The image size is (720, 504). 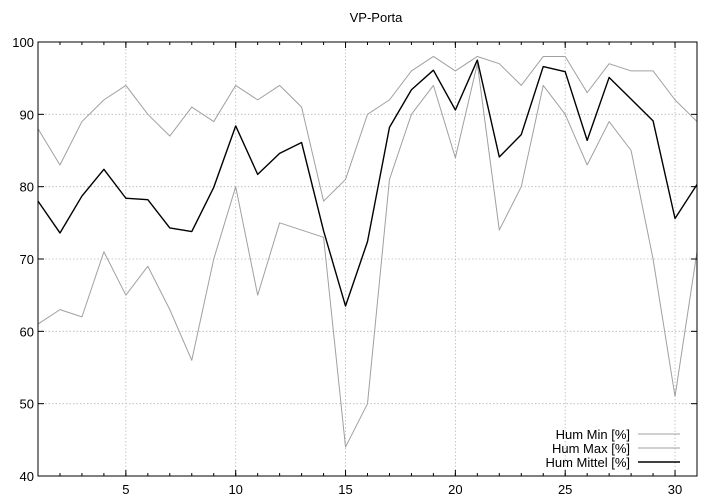 What do you see at coordinates (587, 462) in the screenshot?
I see `legend-label: Hum Mittel [%]` at bounding box center [587, 462].